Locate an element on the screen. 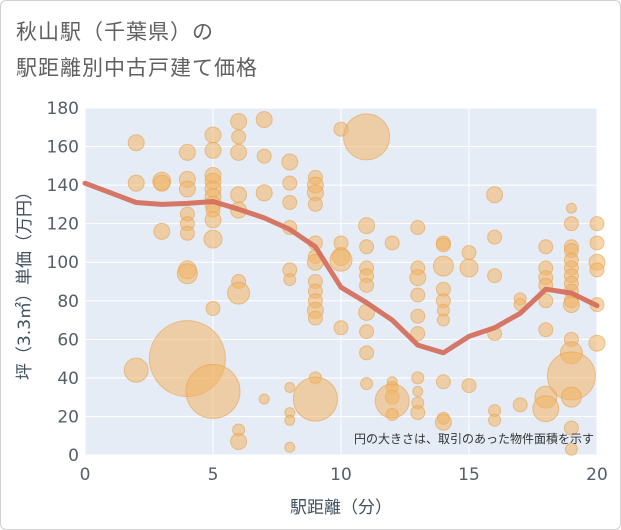 The height and width of the screenshot is (530, 621). y-tick-label: 180 is located at coordinates (63, 109).